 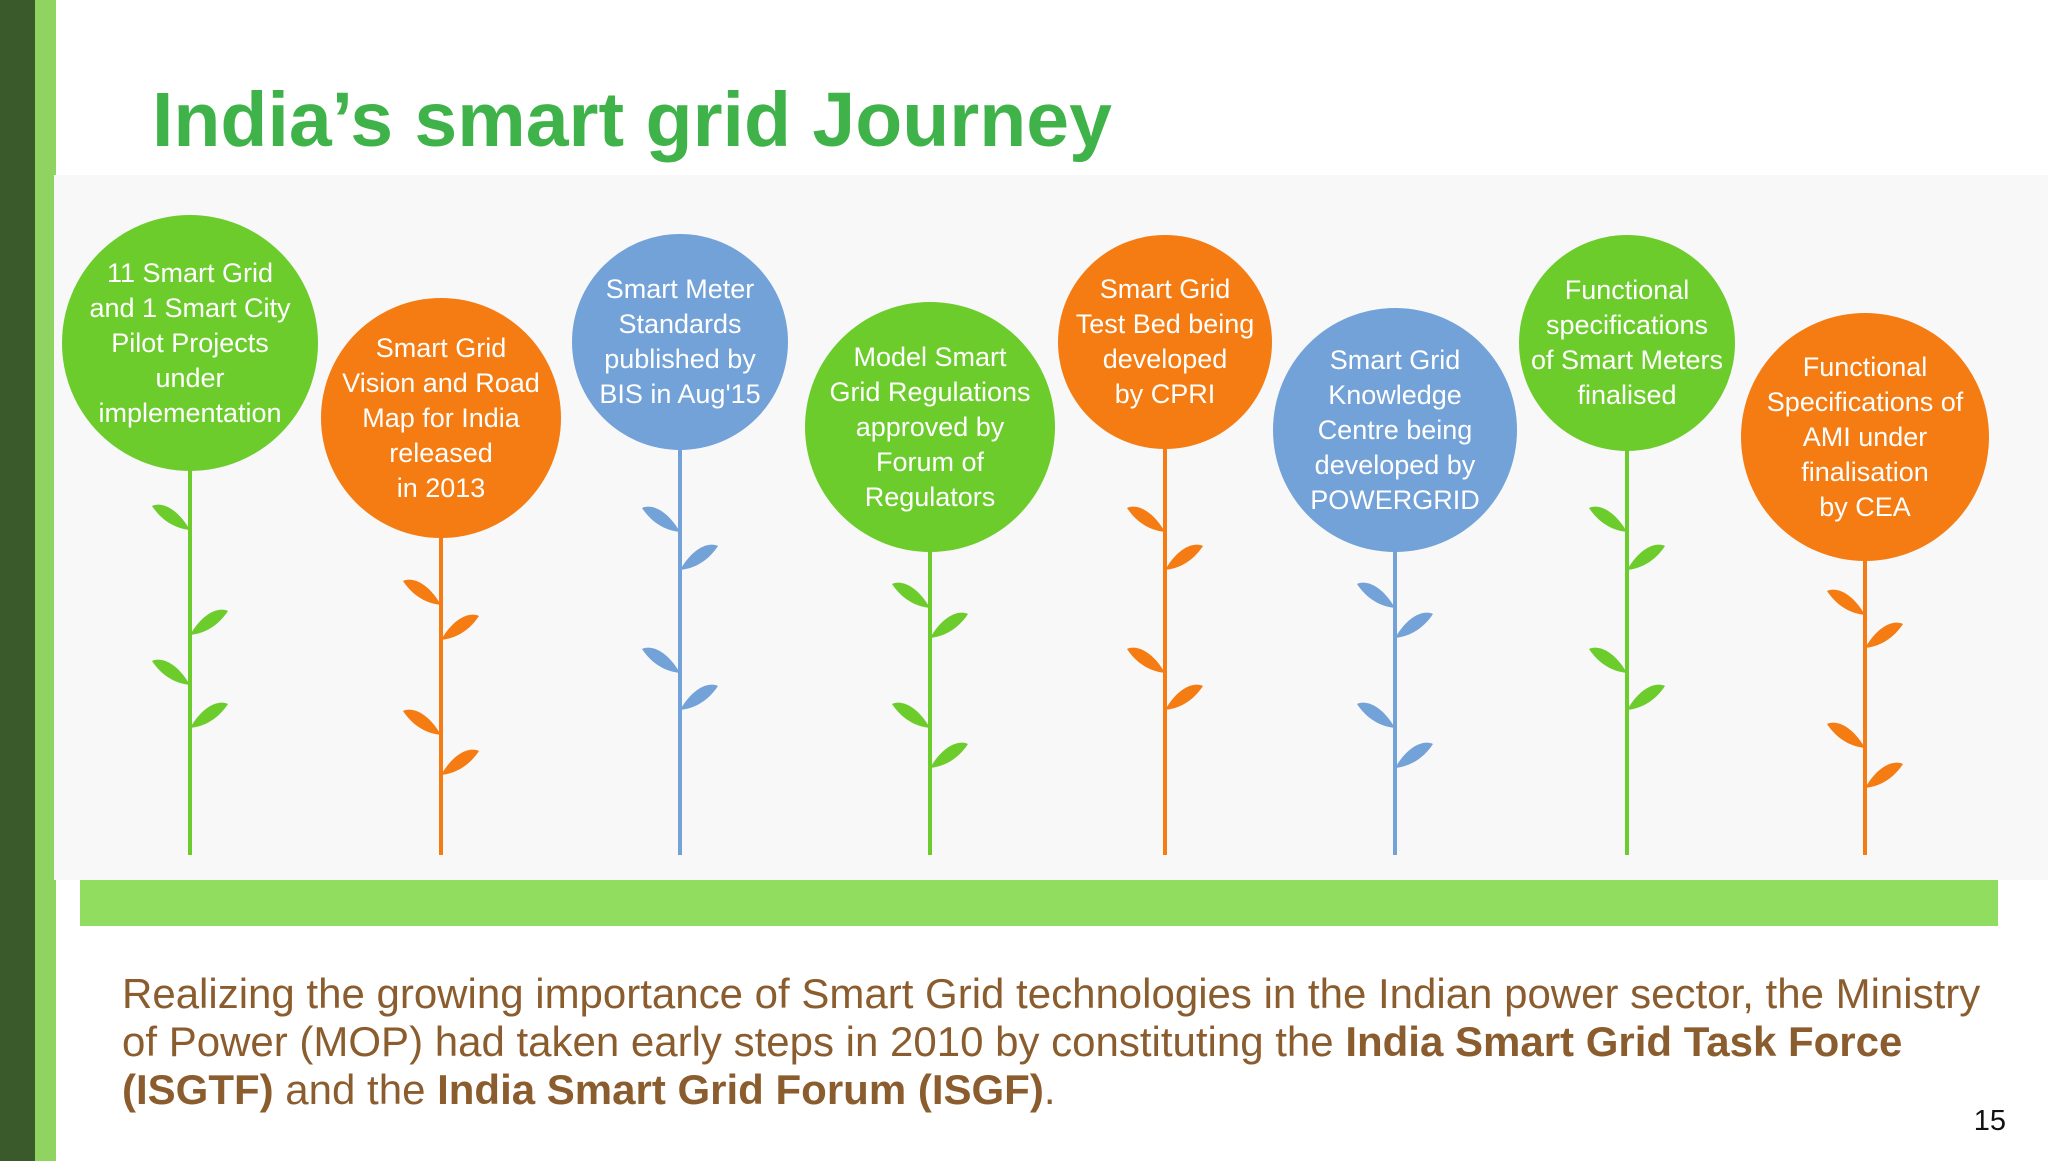 What do you see at coordinates (930, 496) in the screenshot?
I see `flower-label-line: Regulators` at bounding box center [930, 496].